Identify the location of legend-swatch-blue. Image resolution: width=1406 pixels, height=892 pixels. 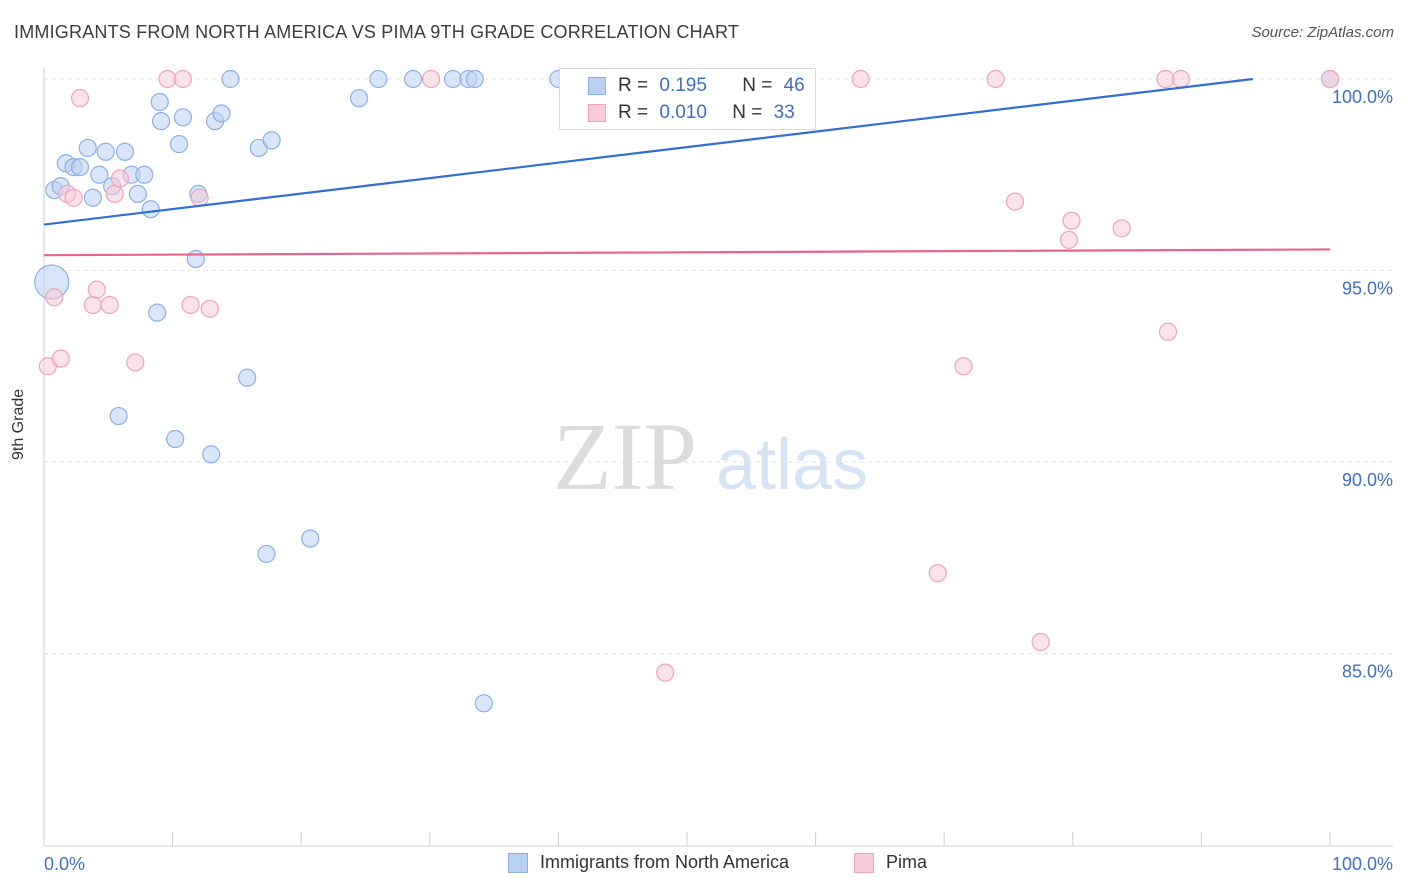
(597, 86).